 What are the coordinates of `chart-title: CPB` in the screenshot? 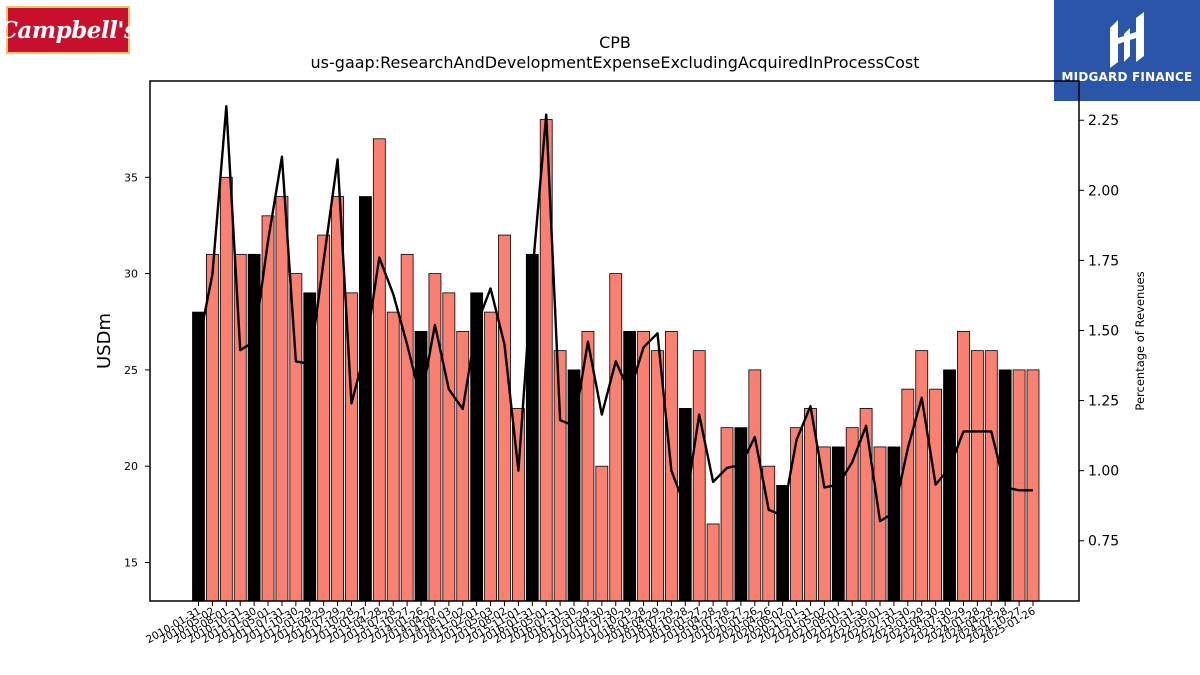 It's located at (615, 42).